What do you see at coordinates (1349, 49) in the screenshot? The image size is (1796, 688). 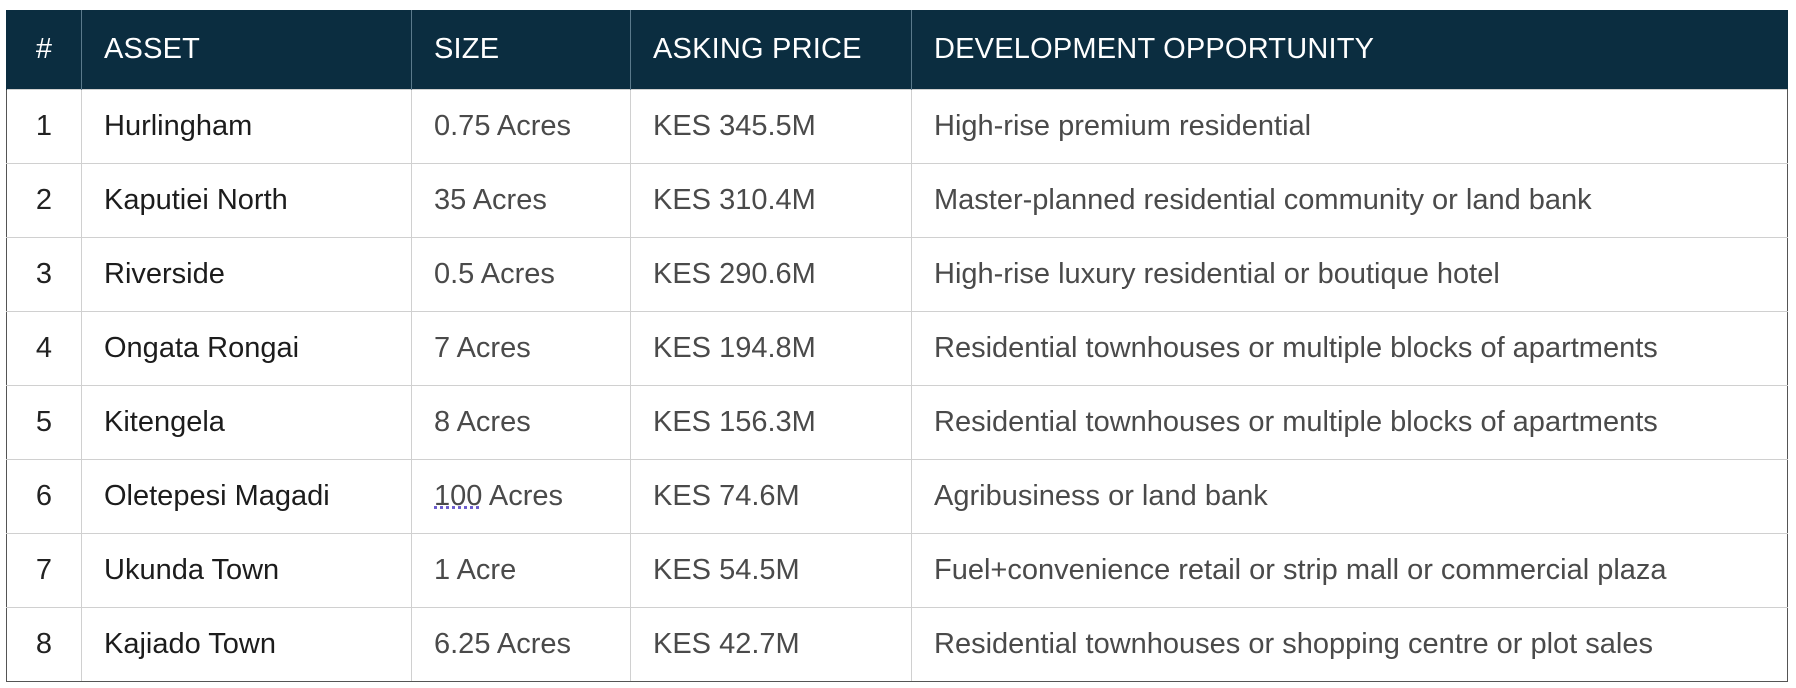 I see `header-development-opportunity: DEVELOPMENT OPPORTUNITY` at bounding box center [1349, 49].